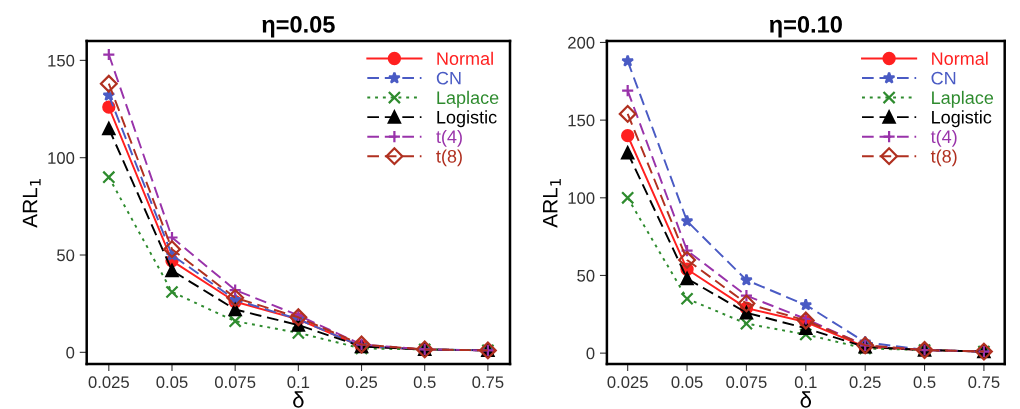  Describe the element at coordinates (298, 27) in the screenshot. I see `chart-title: η=0.05` at that location.